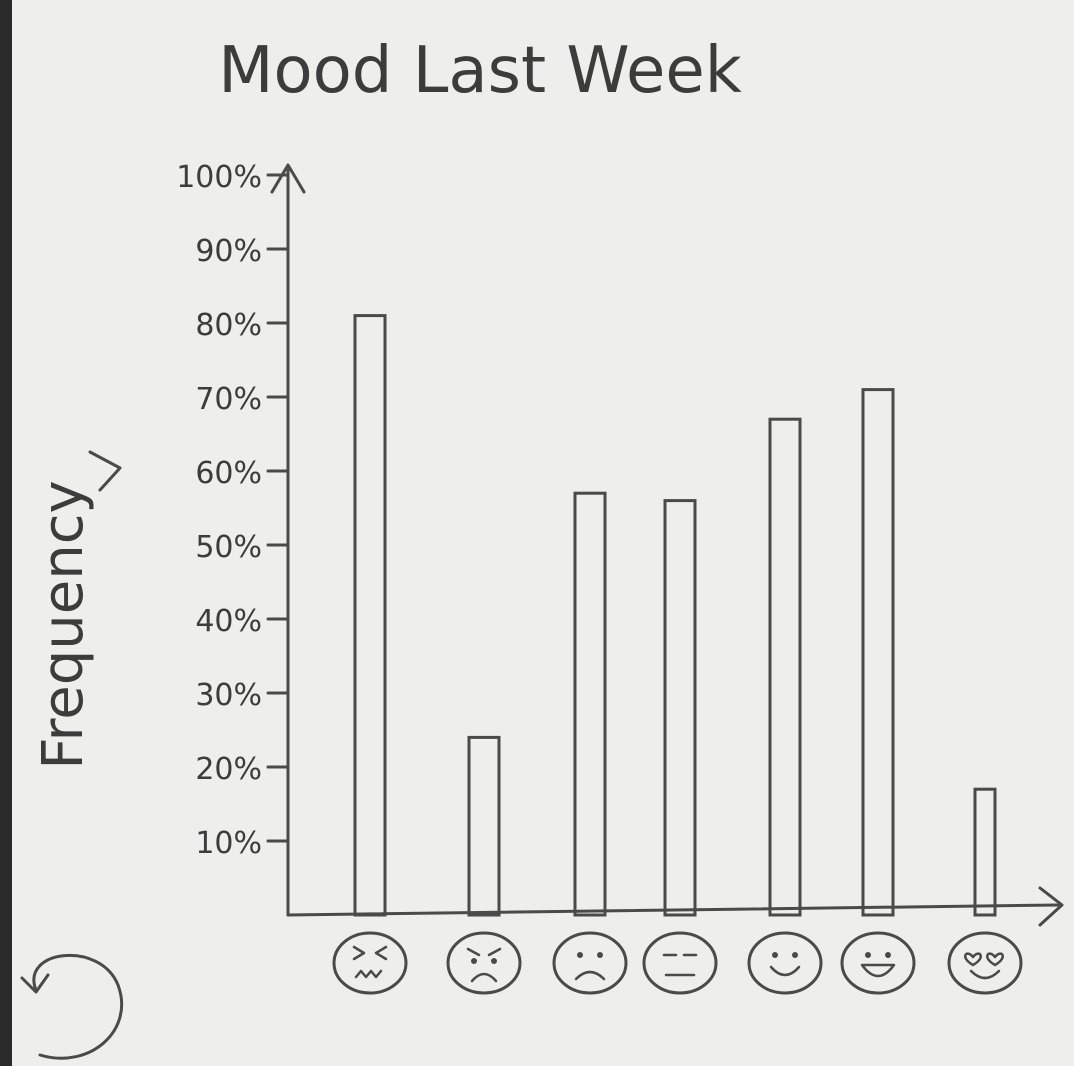 The height and width of the screenshot is (1066, 1074). I want to click on chart-title: Mood Last Week, so click(480, 71).